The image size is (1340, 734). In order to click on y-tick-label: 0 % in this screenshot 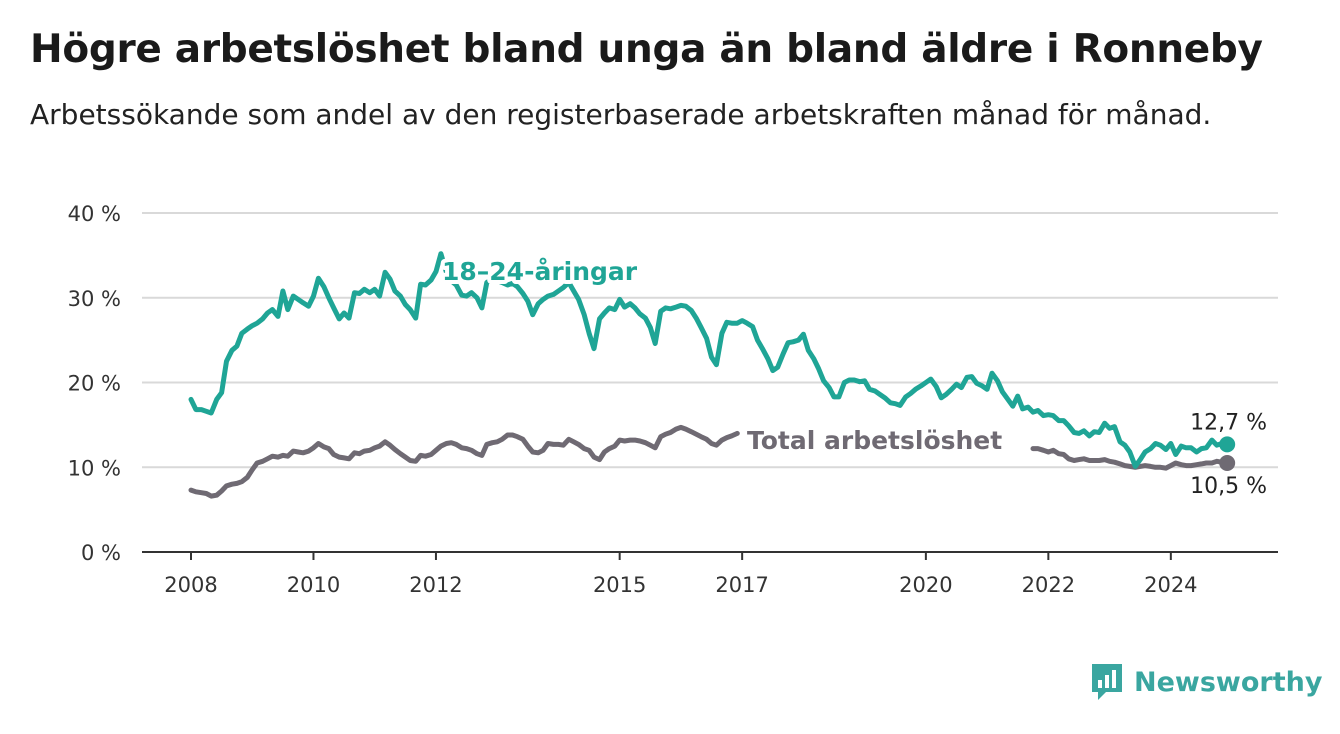, I will do `click(101, 553)`.